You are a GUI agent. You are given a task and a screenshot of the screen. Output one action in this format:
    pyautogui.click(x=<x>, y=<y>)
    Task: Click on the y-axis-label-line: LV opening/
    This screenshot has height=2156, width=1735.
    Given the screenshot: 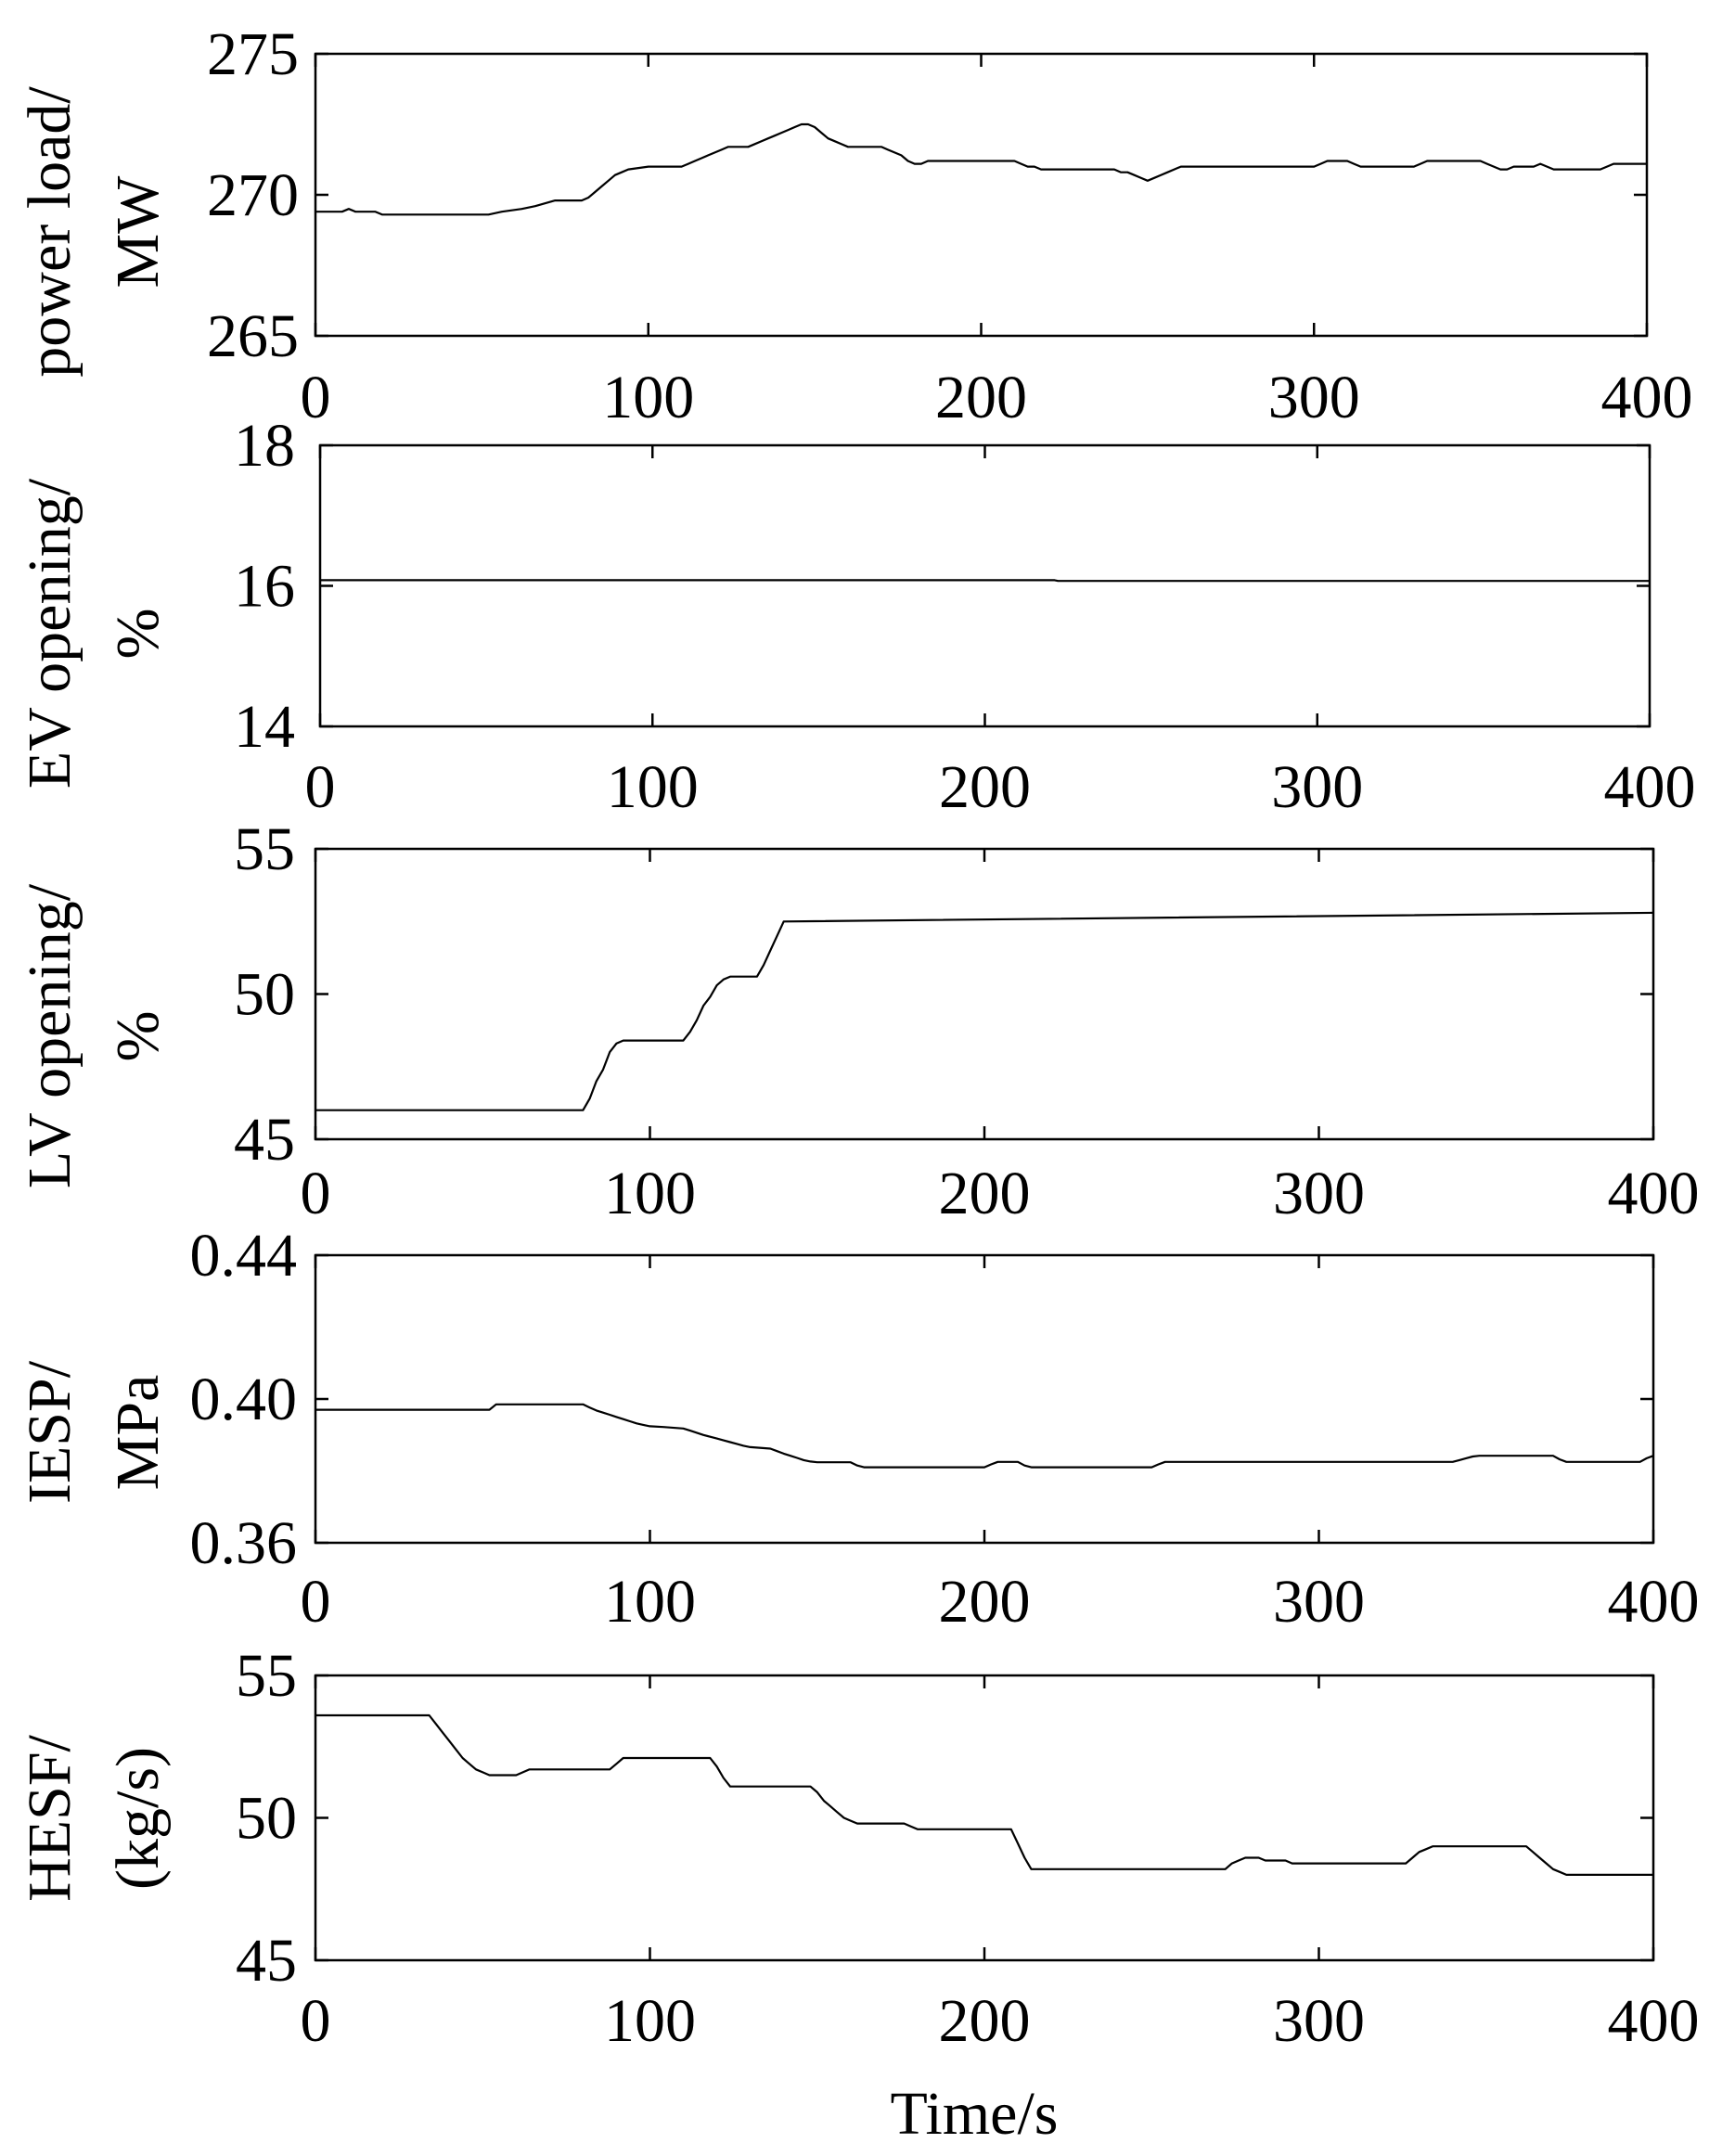 What is the action you would take?
    pyautogui.click(x=50, y=1035)
    